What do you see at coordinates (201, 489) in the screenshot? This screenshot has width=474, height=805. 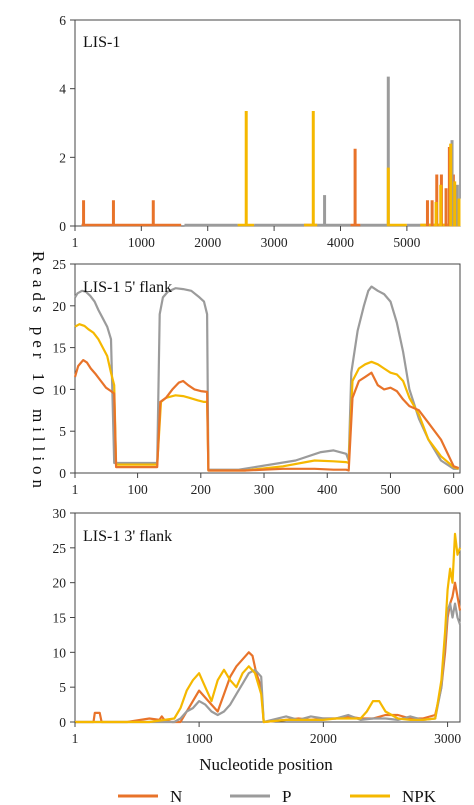 I see `x-tick-label: 200` at bounding box center [201, 489].